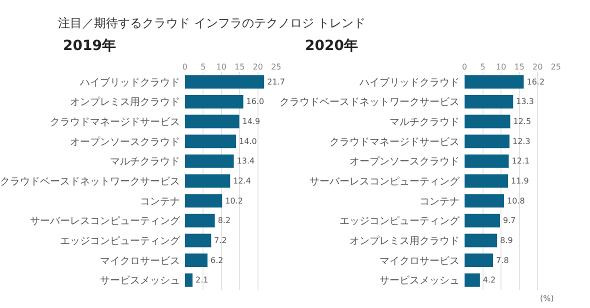  Describe the element at coordinates (89, 46) in the screenshot. I see `chart-subtitle: 2019年` at that location.